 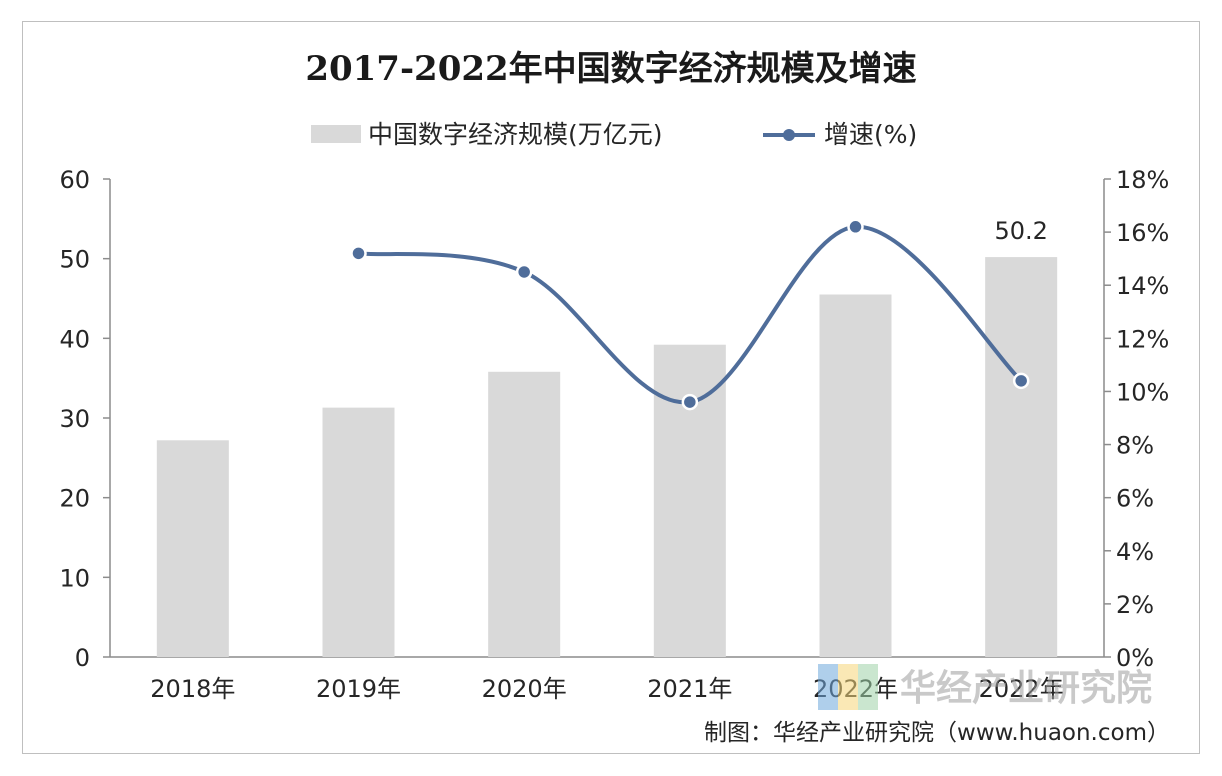 I want to click on bar-data-label: 50.2, so click(x=1020, y=231).